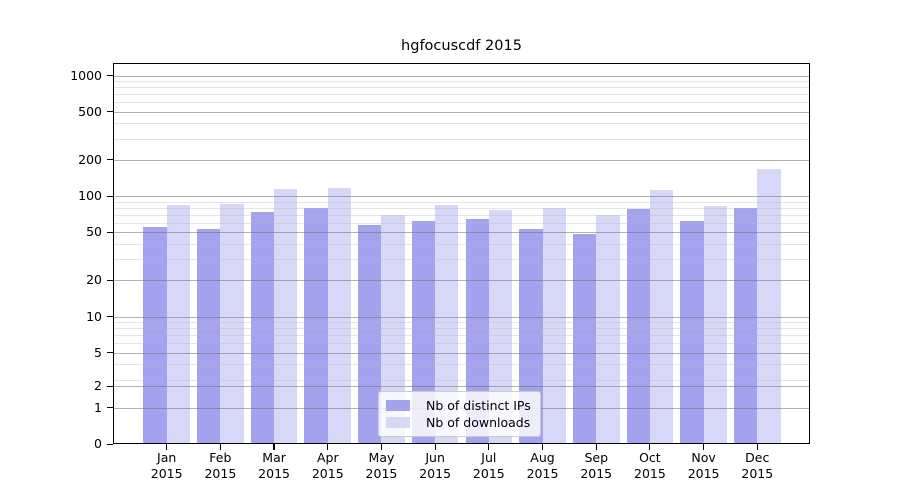 The image size is (900, 500). I want to click on y-tick-label-100: 100, so click(90, 195).